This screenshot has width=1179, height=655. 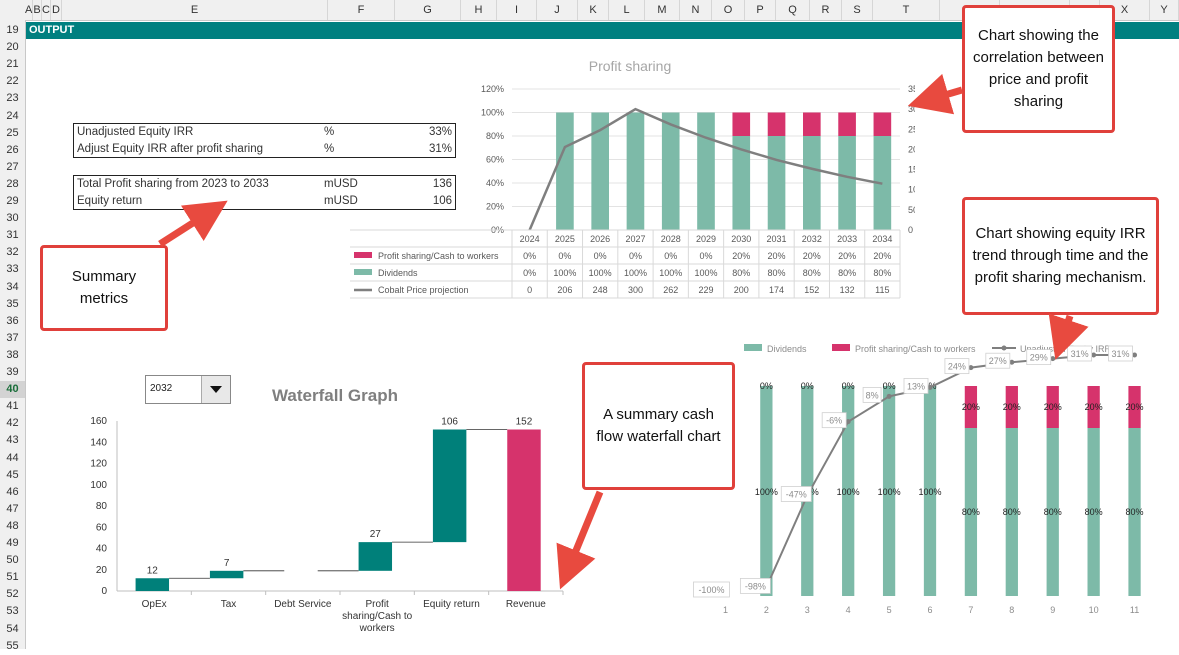 What do you see at coordinates (12, 440) in the screenshot?
I see `row-header-cell: 43` at bounding box center [12, 440].